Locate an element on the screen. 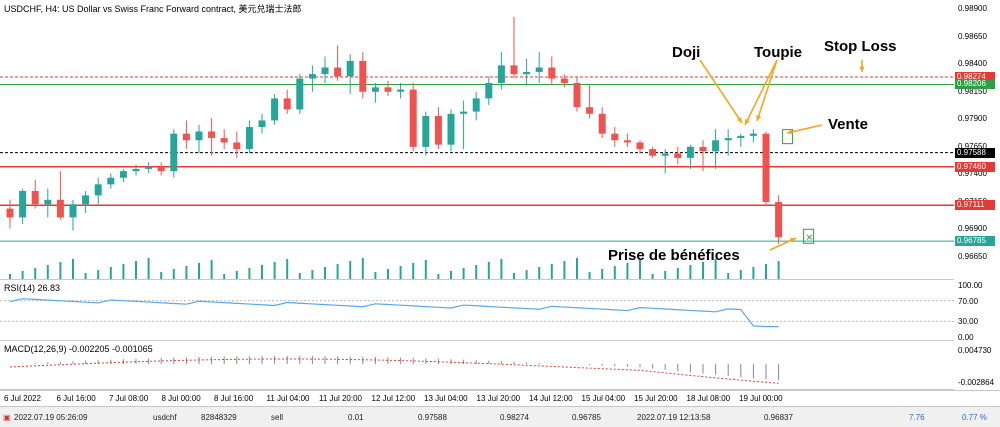 The width and height of the screenshot is (1000, 427). profit-percent: 0.77 % is located at coordinates (974, 417).